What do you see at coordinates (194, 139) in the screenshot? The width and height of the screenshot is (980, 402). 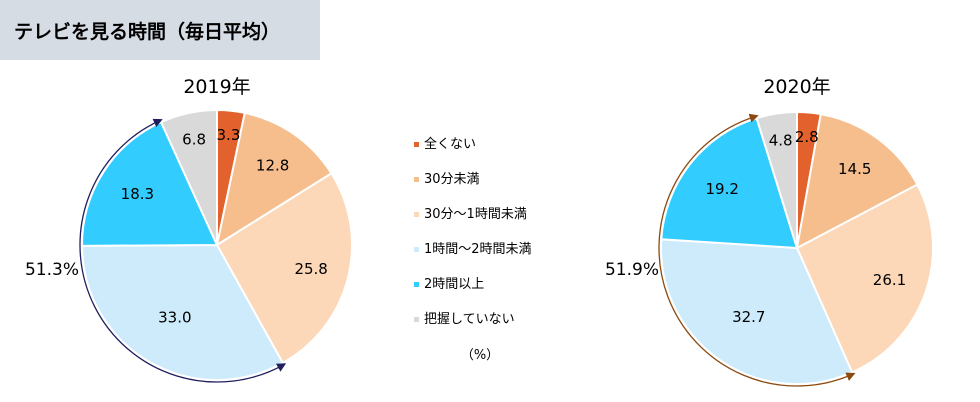 I see `pie-value-label: 6.8` at bounding box center [194, 139].